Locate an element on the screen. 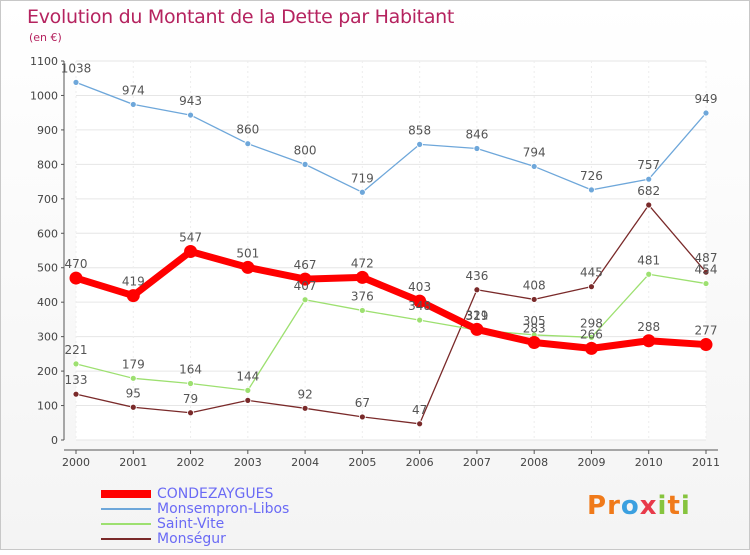 The image size is (750, 555). data-label: 283 is located at coordinates (534, 328).